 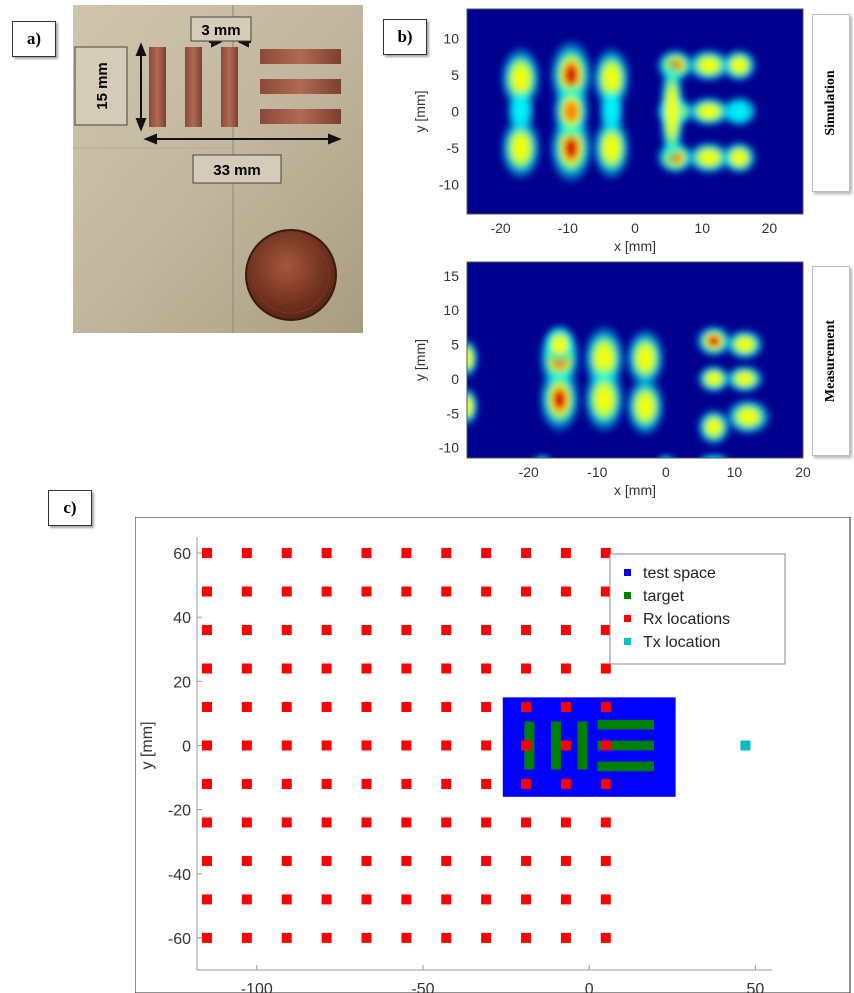 I want to click on tx-location-marker, so click(x=745, y=745).